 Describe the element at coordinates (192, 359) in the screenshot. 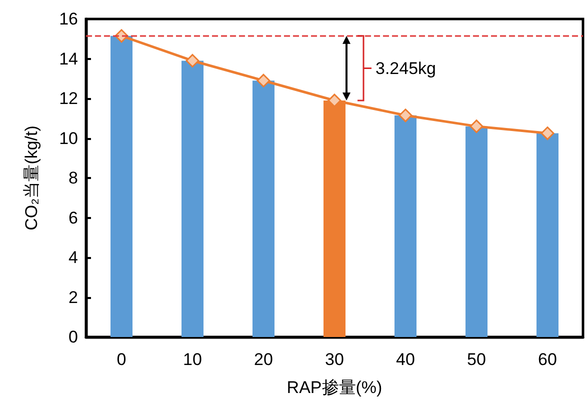

I see `x-tick-label: 10` at that location.